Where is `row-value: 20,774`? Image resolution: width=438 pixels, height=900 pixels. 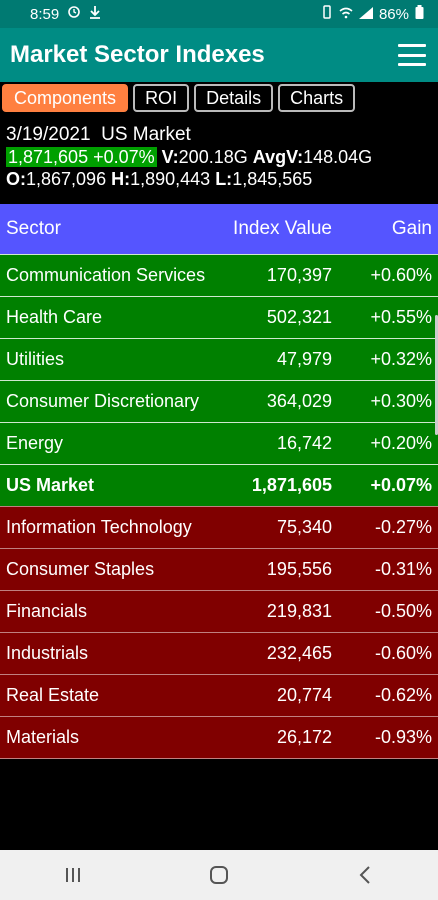
row-value: 20,774 is located at coordinates (304, 695).